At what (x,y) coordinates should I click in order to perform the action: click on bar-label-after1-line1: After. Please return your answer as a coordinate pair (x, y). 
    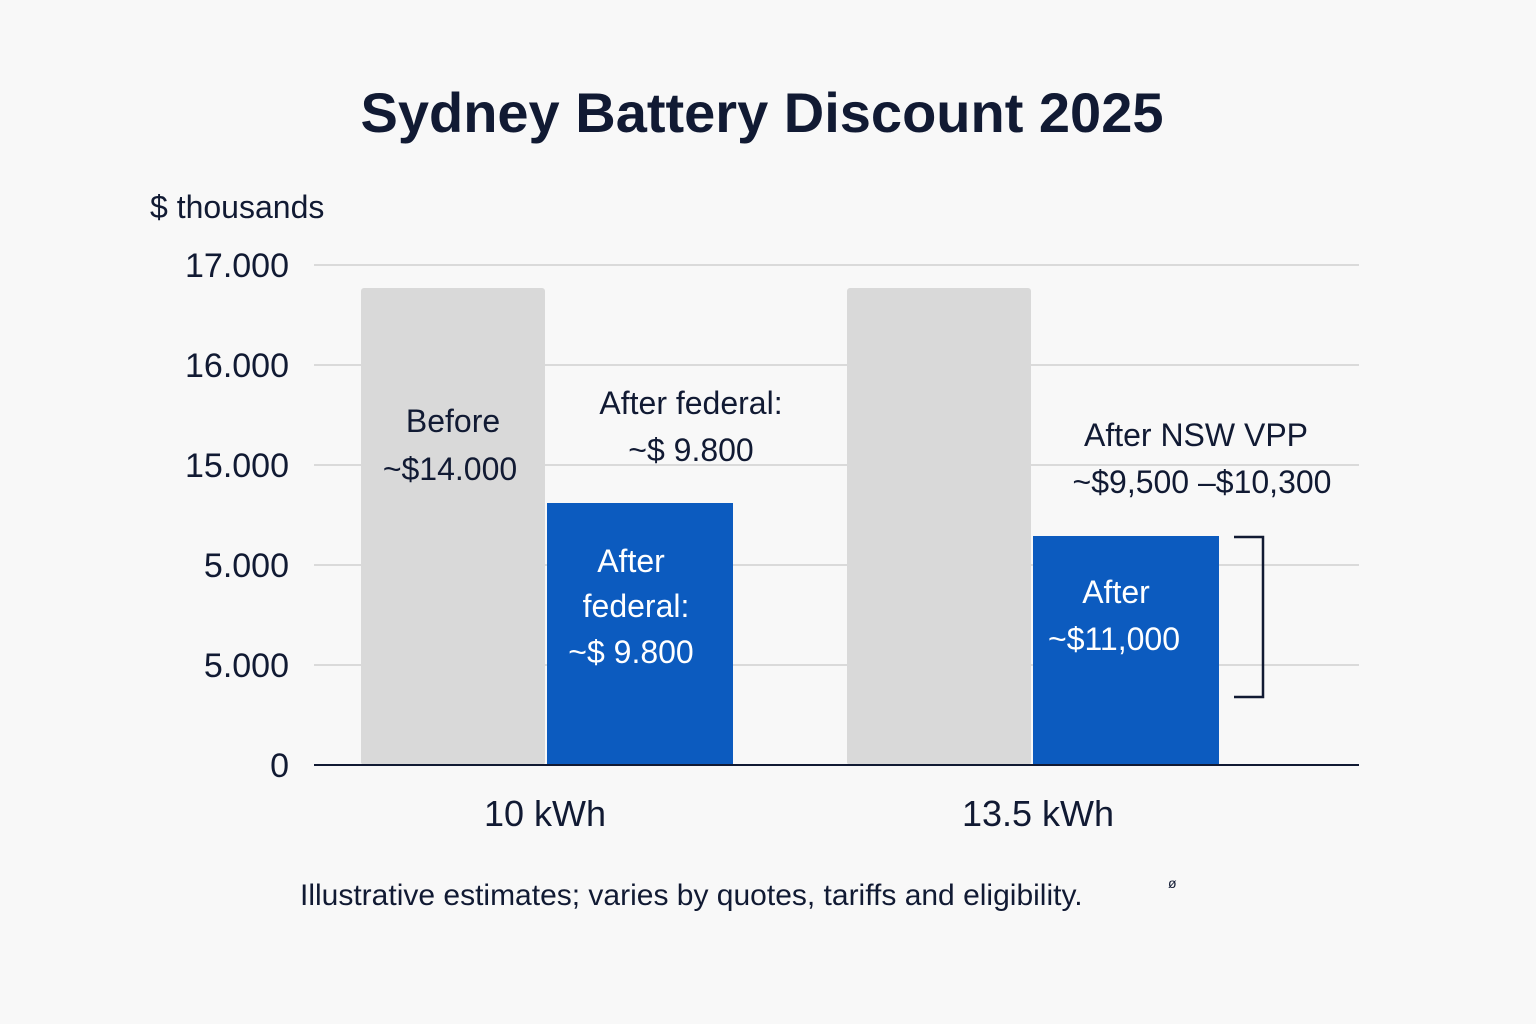
    Looking at the image, I should click on (631, 561).